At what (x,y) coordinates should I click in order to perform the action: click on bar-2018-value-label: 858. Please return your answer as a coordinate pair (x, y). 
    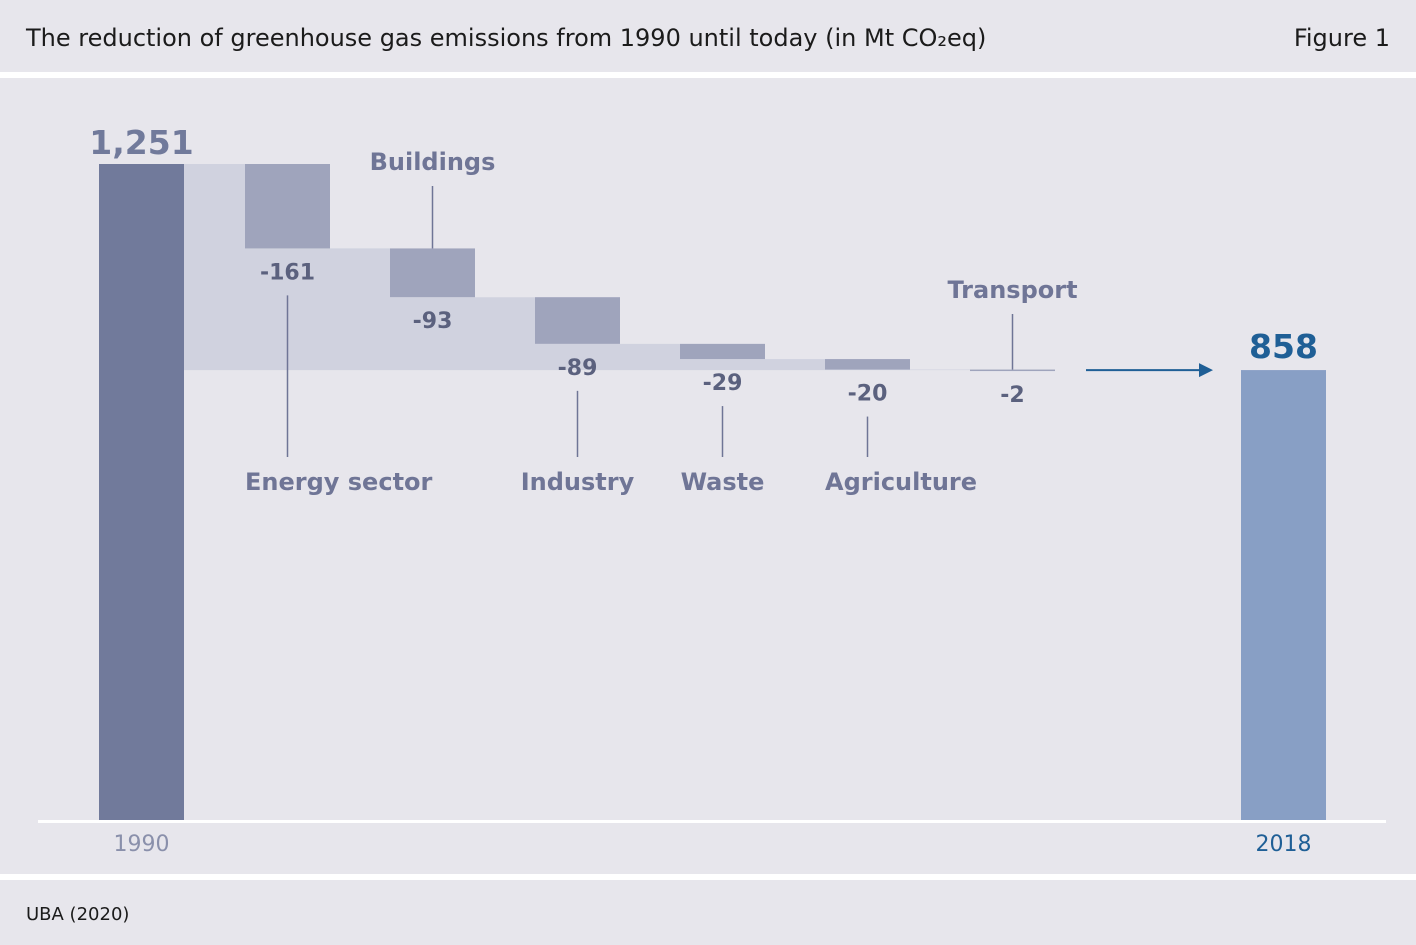
    Looking at the image, I should click on (1283, 346).